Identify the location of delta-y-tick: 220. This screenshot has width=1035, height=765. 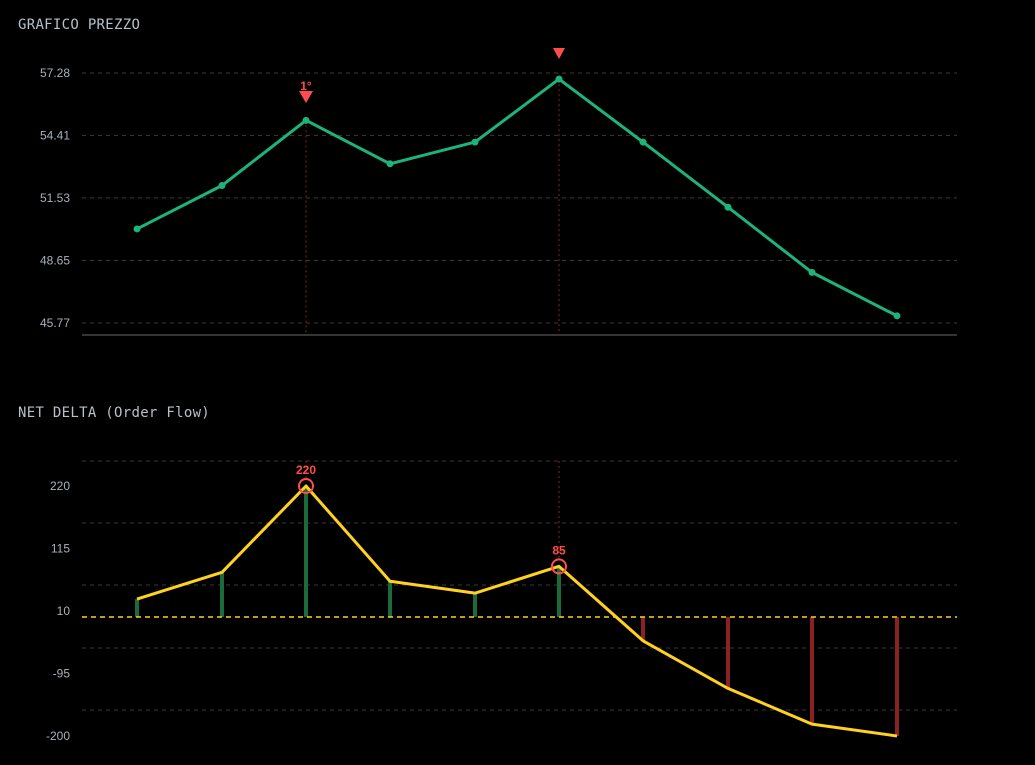
(60, 486).